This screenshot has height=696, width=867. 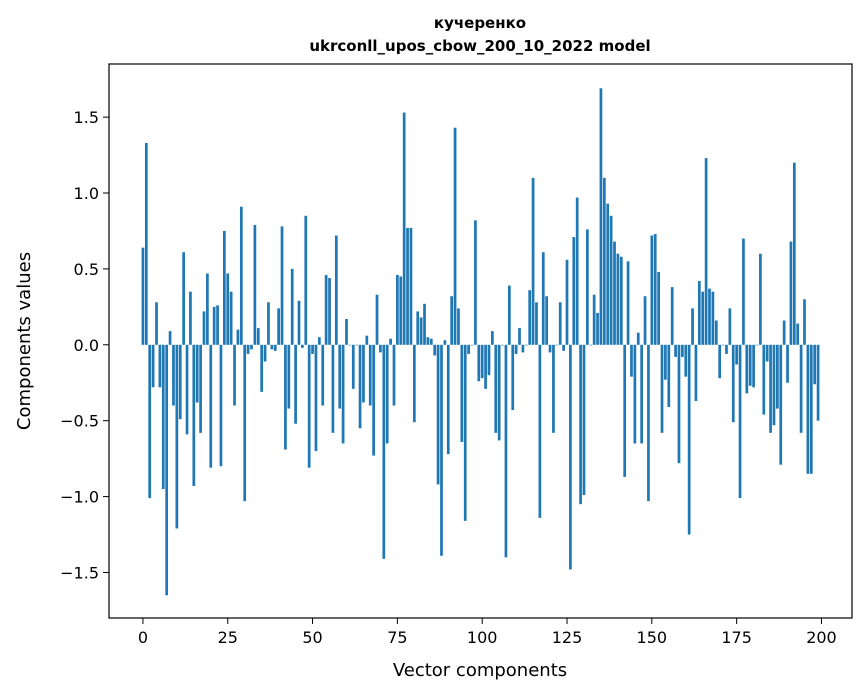 What do you see at coordinates (79, 572) in the screenshot?
I see `y-tick-label: −1.5` at bounding box center [79, 572].